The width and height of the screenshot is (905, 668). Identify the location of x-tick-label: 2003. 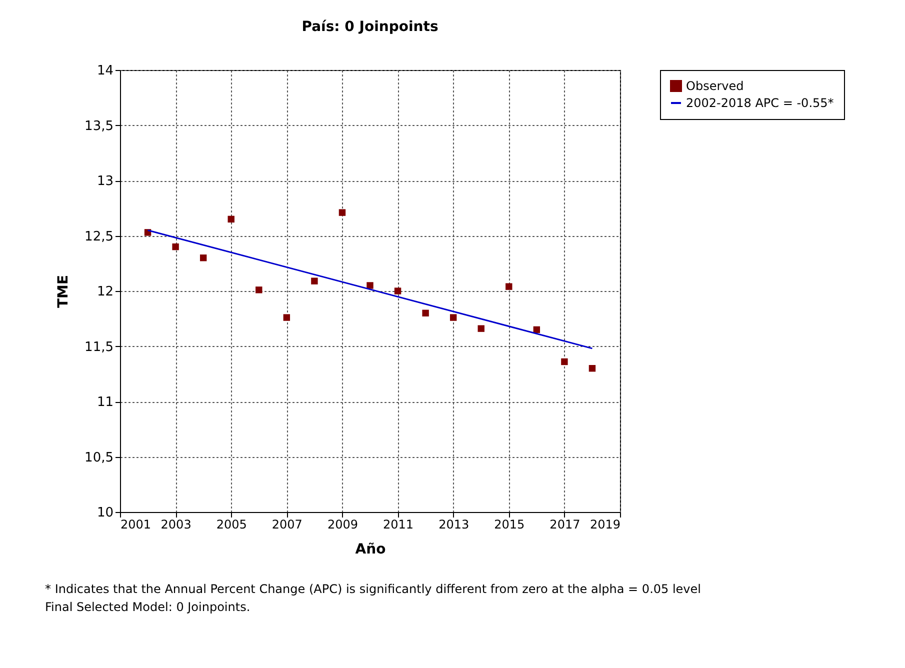
(176, 525).